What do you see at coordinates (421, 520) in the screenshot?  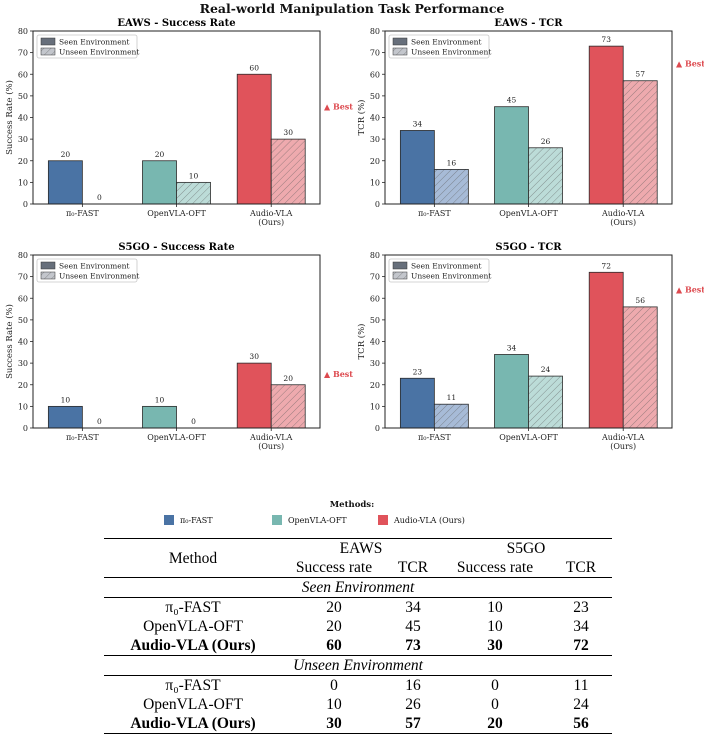 I see `methods-legend-item-audio-vla: Audio-VLA (Ours)` at bounding box center [421, 520].